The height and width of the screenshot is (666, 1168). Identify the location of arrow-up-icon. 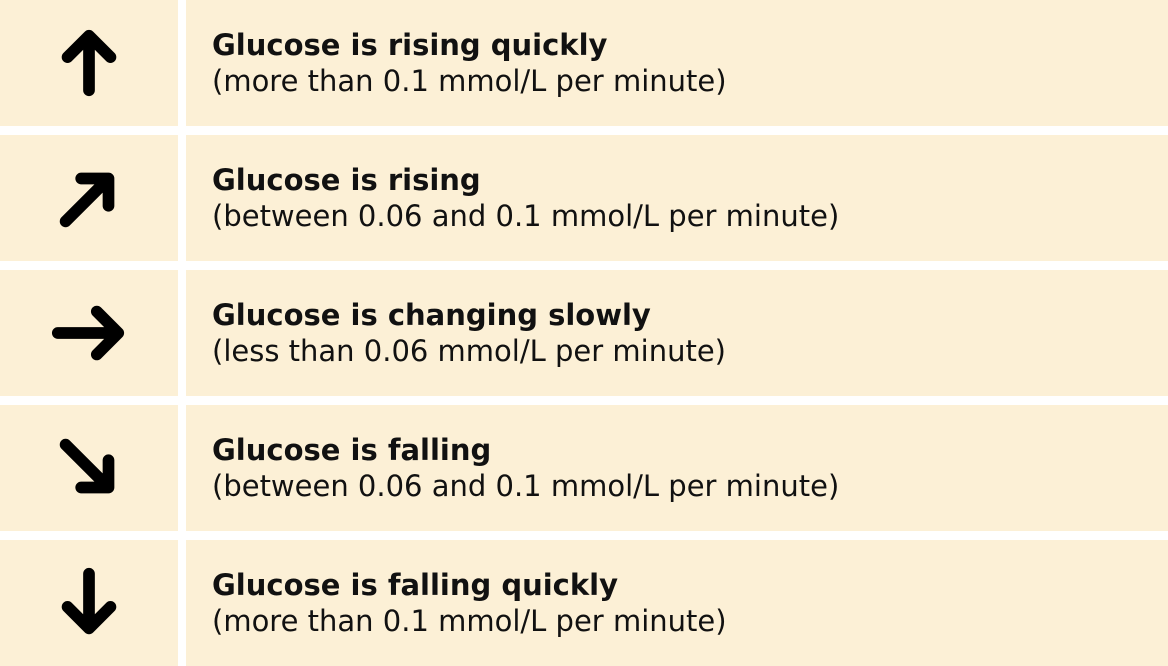
(89, 63).